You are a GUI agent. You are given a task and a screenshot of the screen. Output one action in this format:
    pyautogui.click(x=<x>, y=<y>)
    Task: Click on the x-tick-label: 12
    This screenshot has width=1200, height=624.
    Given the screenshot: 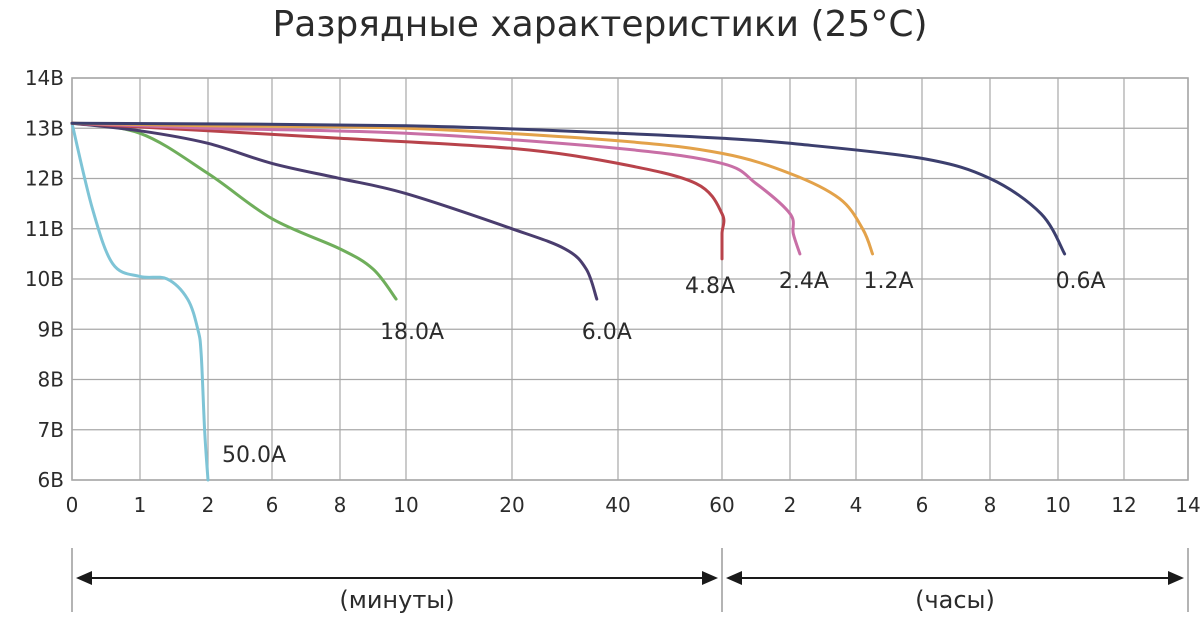 What is the action you would take?
    pyautogui.click(x=1123, y=505)
    